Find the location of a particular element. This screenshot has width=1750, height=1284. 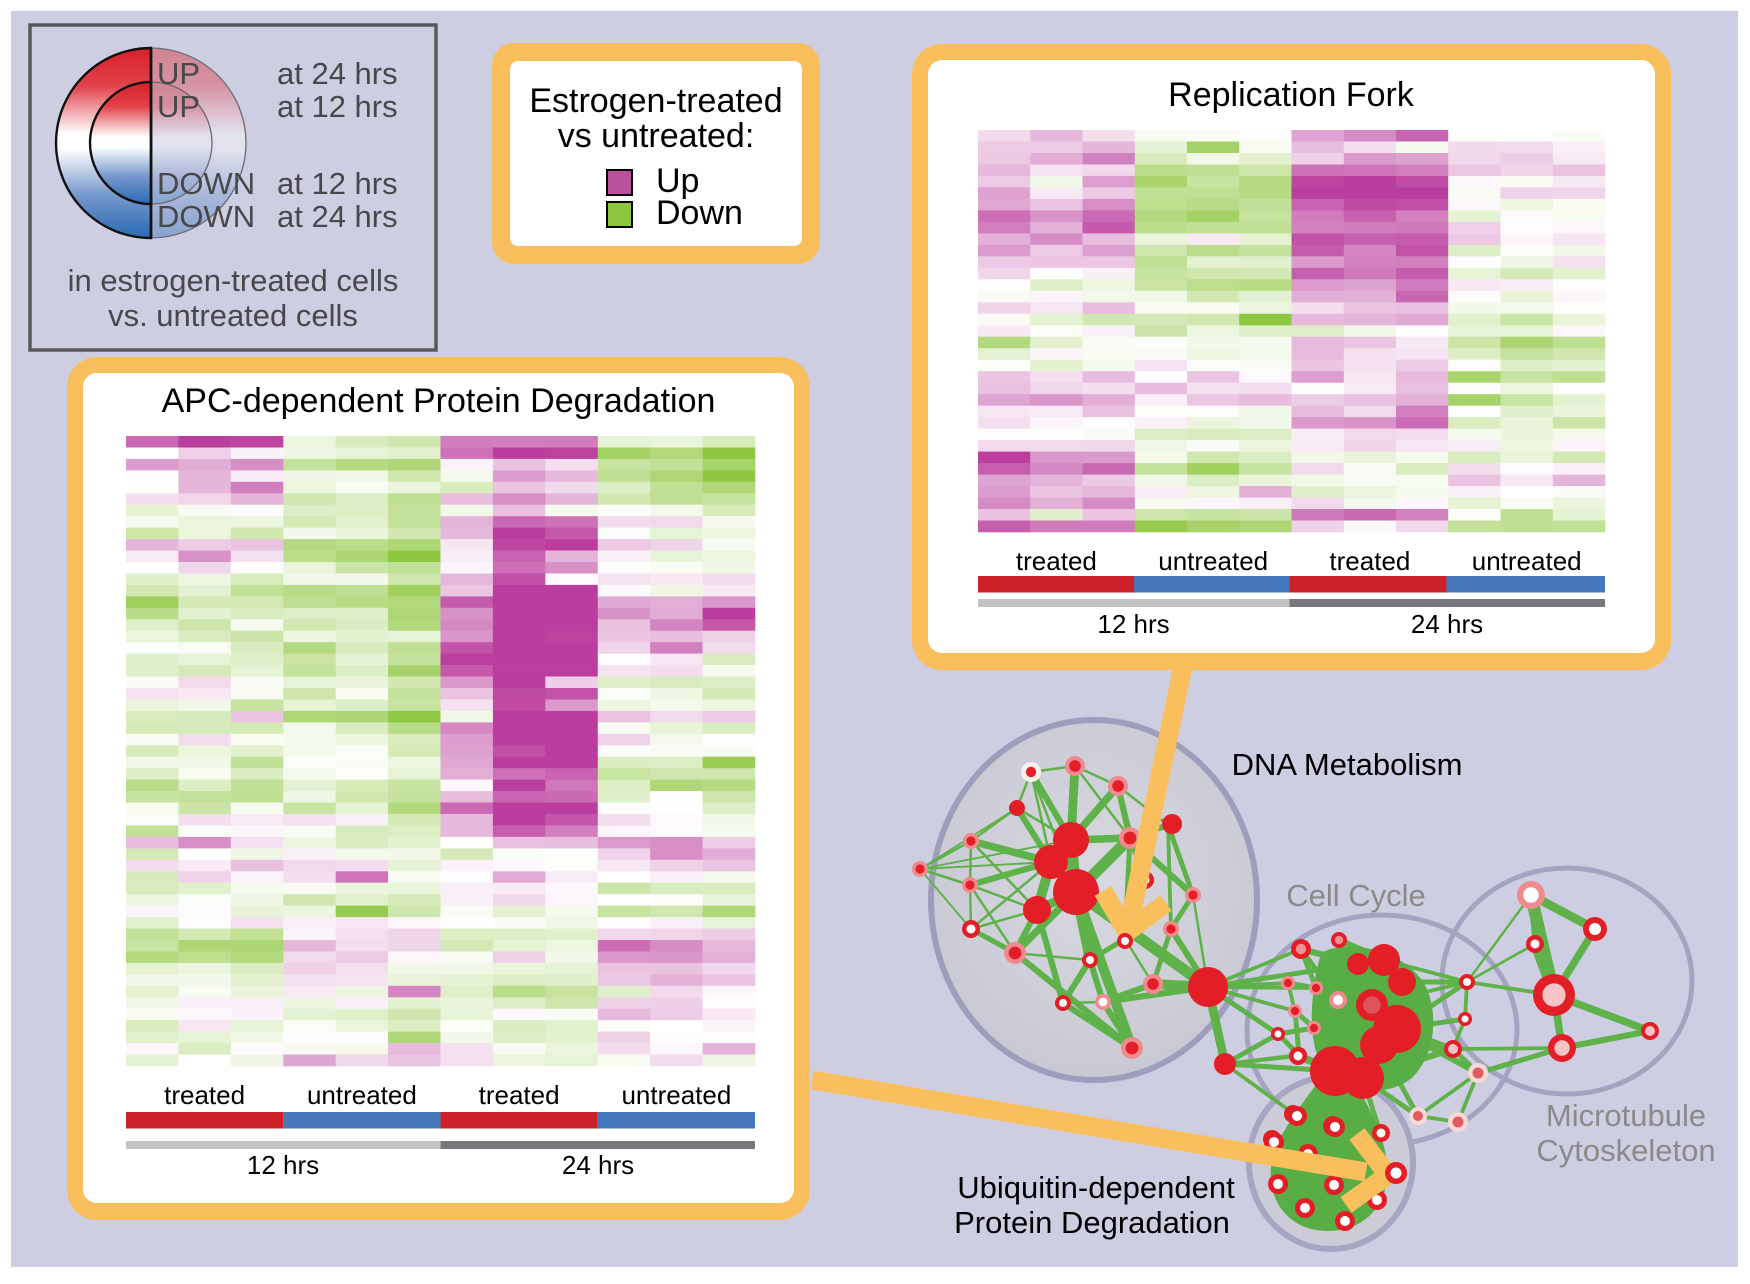

svg-text: Up is located at coordinates (677, 181).